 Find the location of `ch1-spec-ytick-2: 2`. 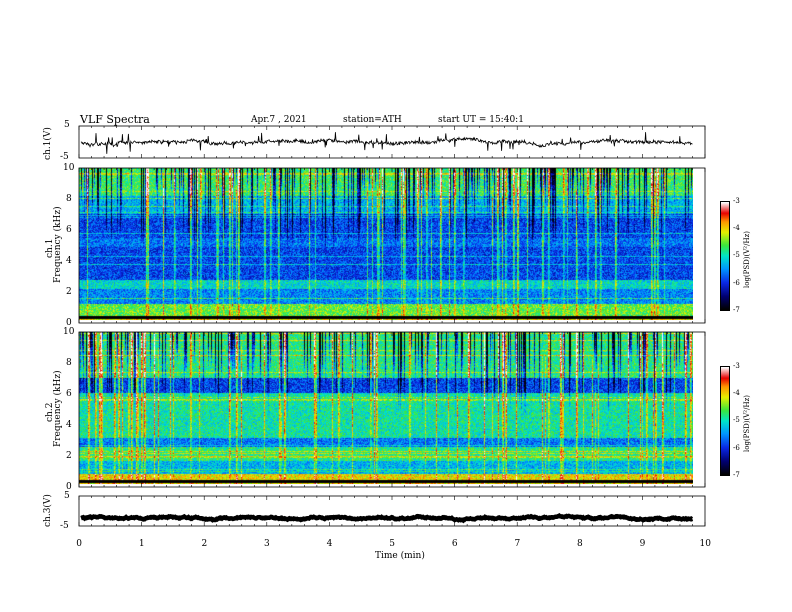

ch1-spec-ytick-2: 2 is located at coordinates (69, 292).